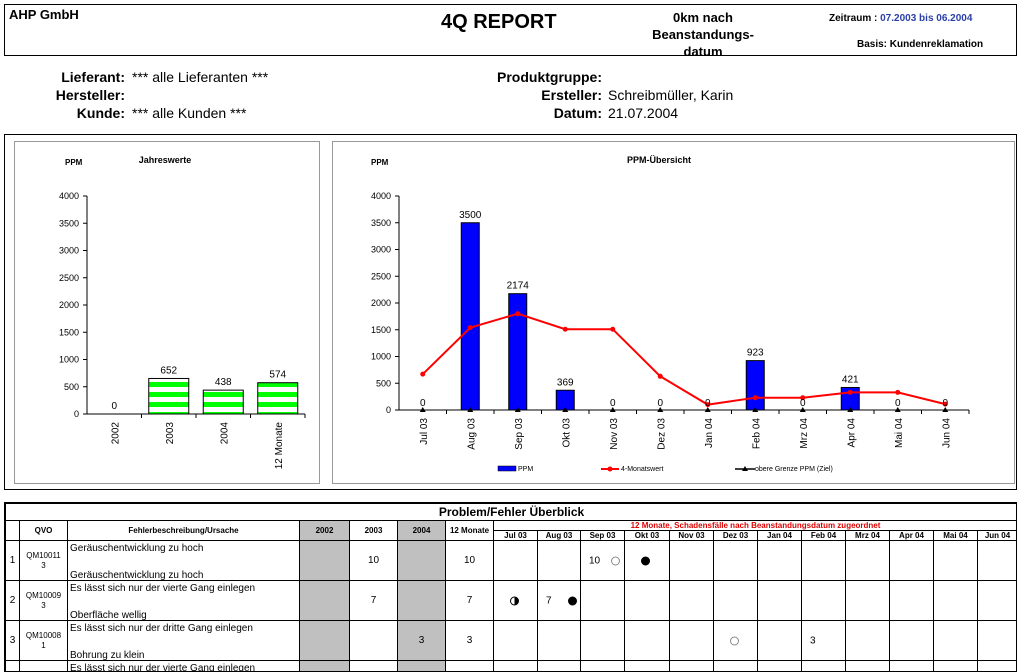 The height and width of the screenshot is (672, 1022). Describe the element at coordinates (90, 95) in the screenshot. I see `hersteller-label: Hersteller:` at that location.